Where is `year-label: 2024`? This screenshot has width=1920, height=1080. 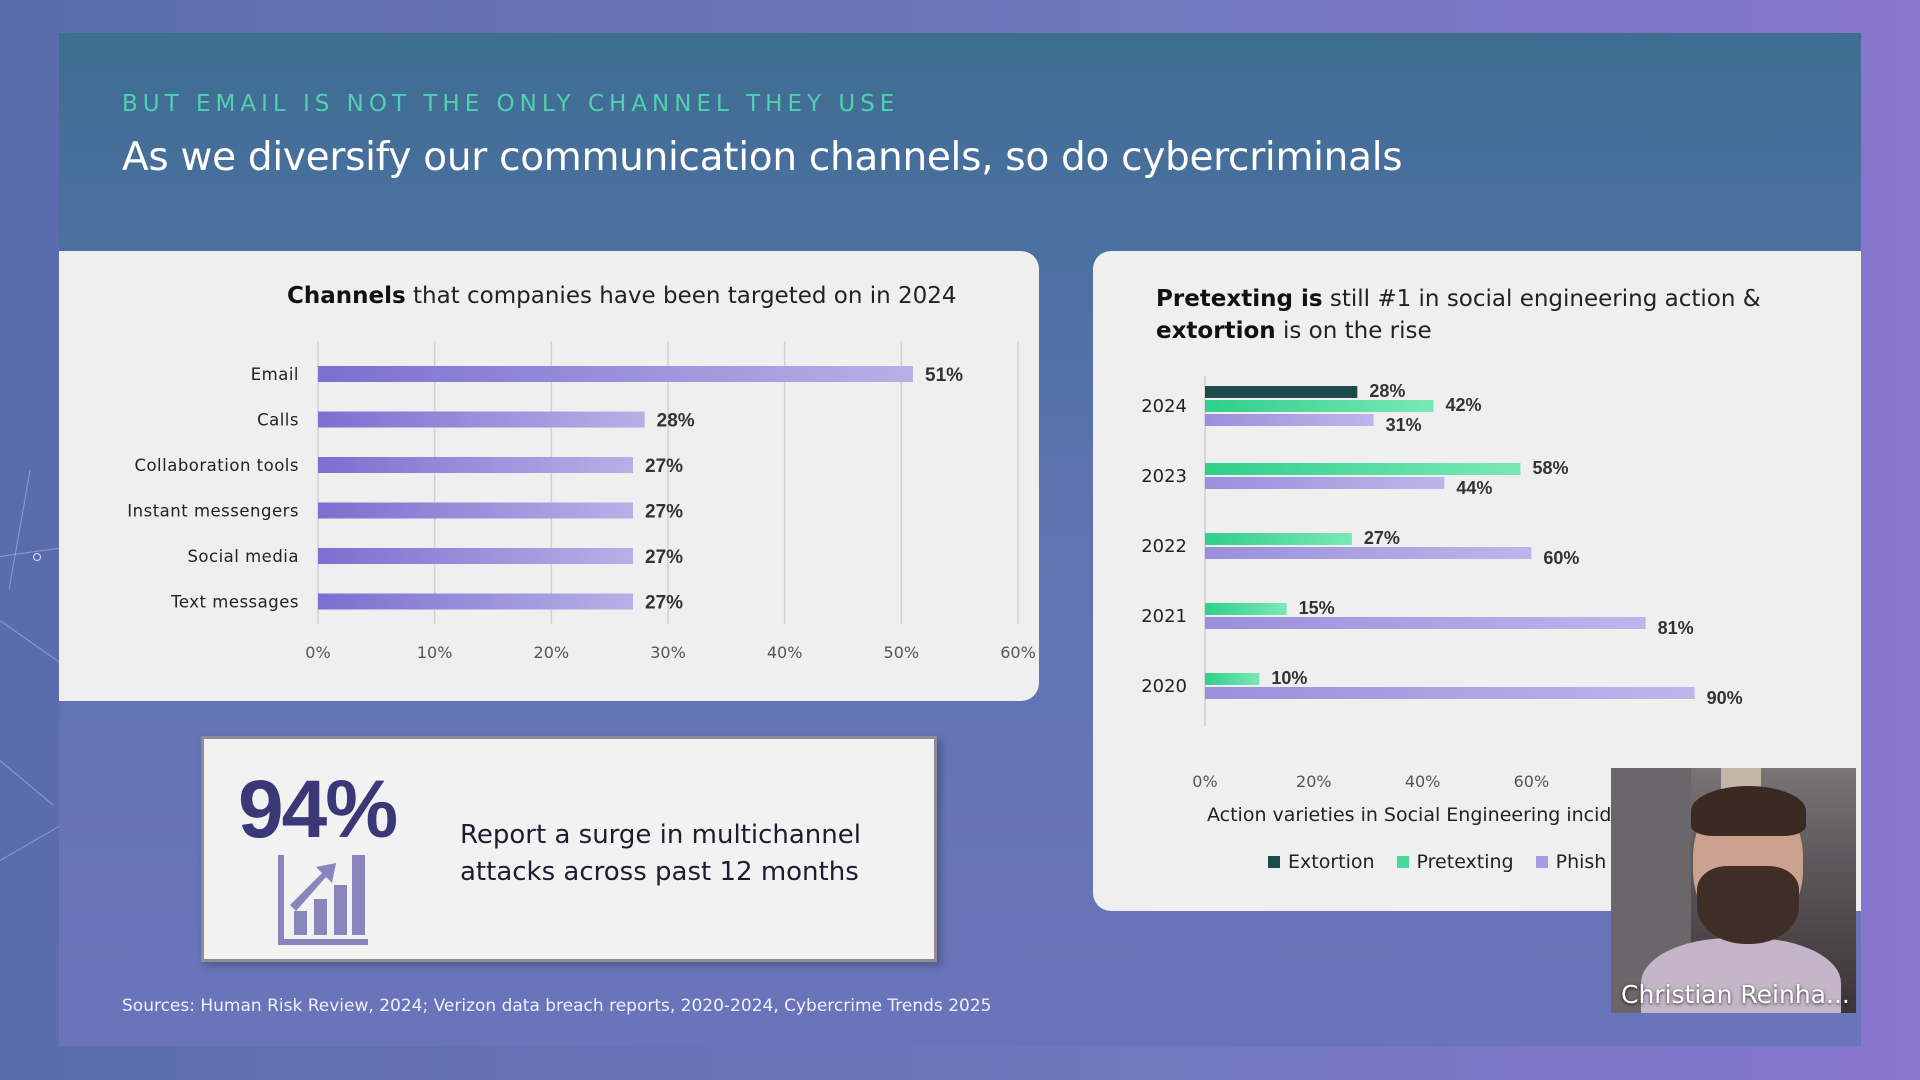
year-label: 2024 is located at coordinates (1164, 406).